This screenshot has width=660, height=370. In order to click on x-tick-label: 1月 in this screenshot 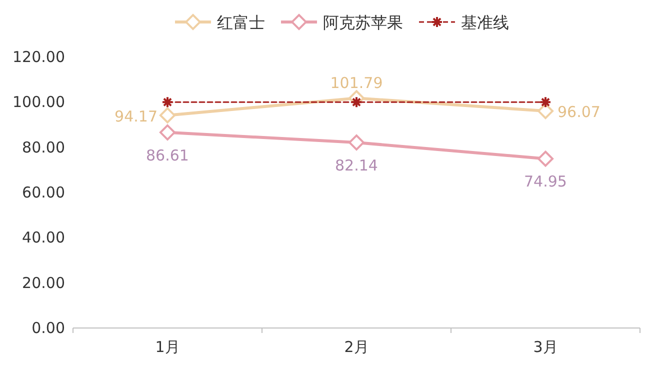, I will do `click(167, 347)`.